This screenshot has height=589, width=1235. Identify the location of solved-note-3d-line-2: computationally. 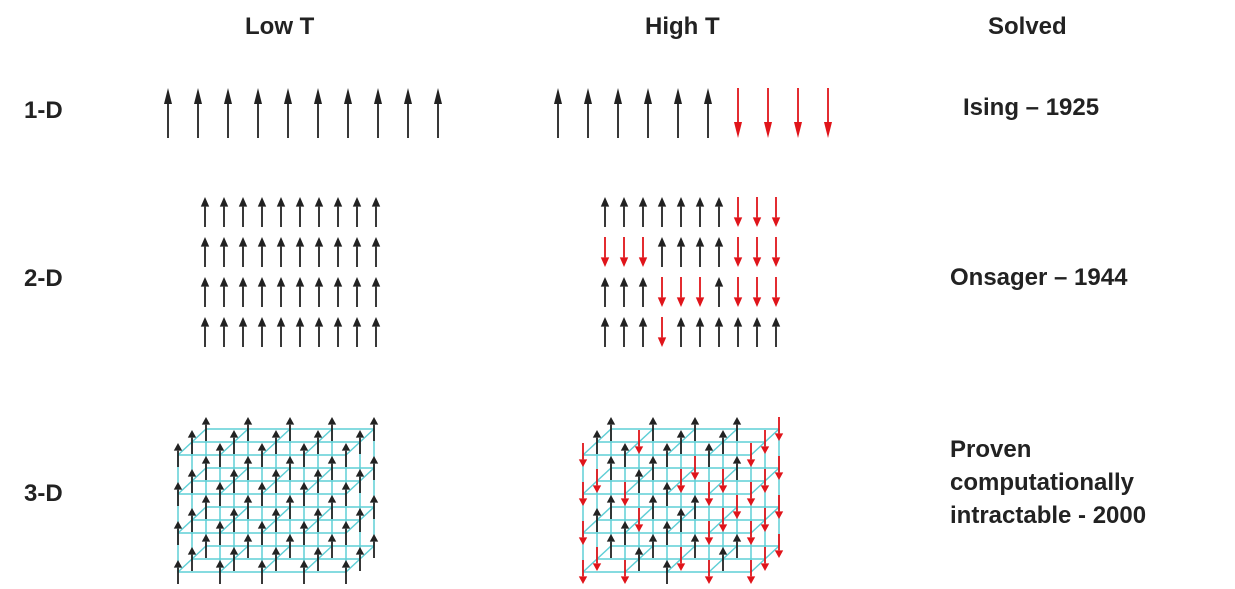
(1042, 482).